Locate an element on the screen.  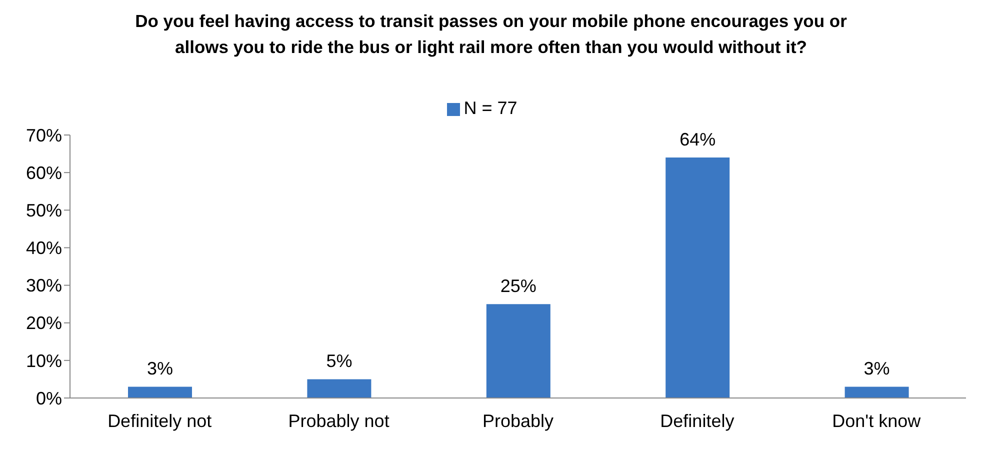
y-tick-label: 60% is located at coordinates (44, 172).